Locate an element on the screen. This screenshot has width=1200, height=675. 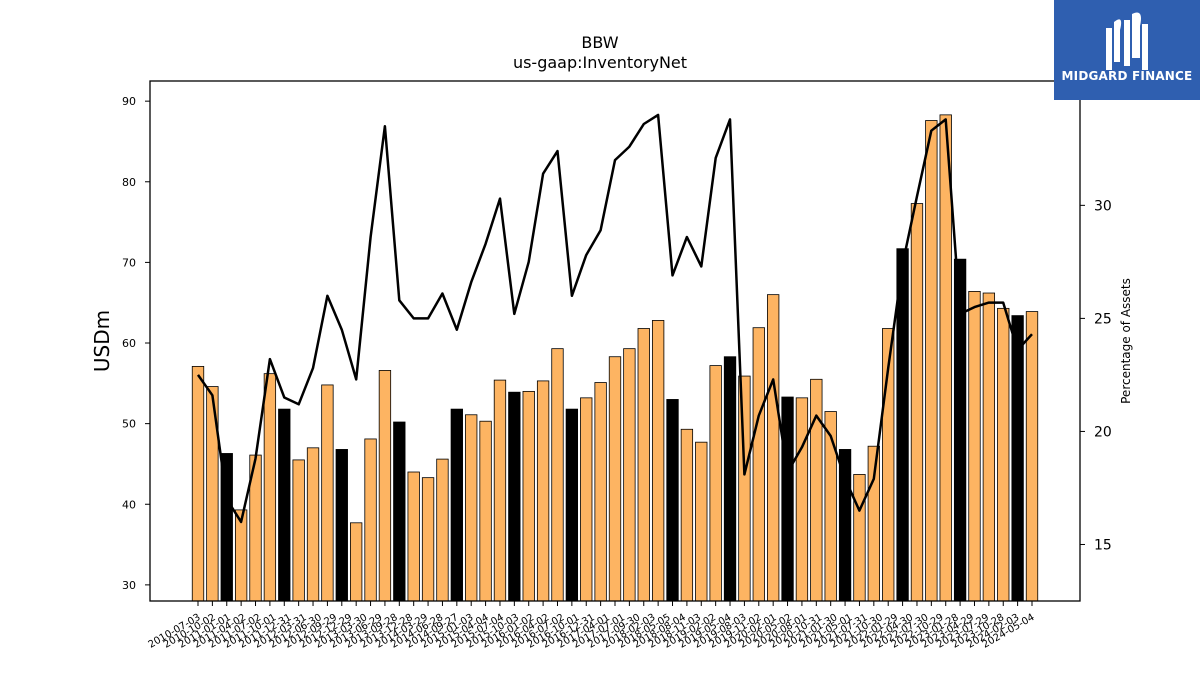
y-tick-label: 70 is located at coordinates (129, 262).